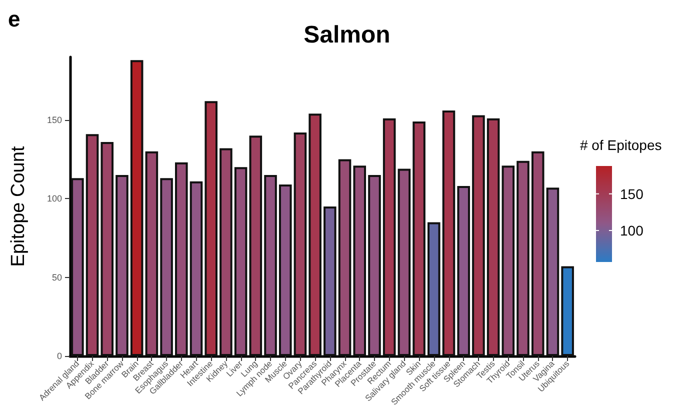  Describe the element at coordinates (54, 199) in the screenshot. I see `y-tick-label: 100` at that location.